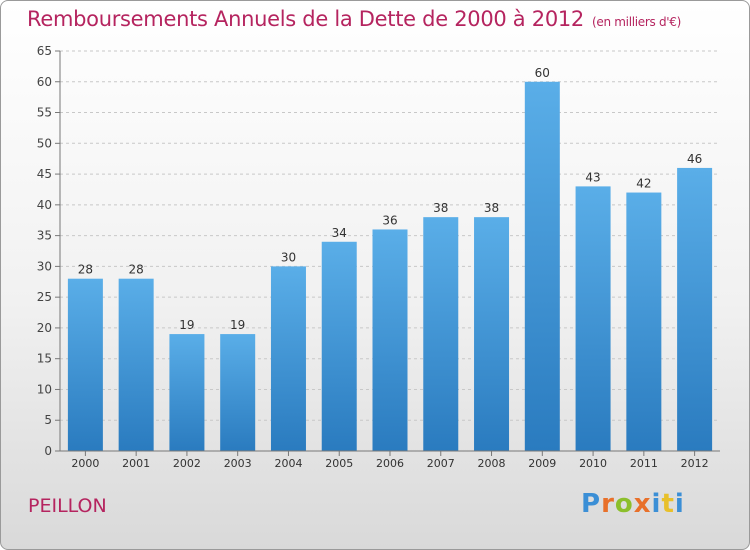 This screenshot has height=550, width=750. What do you see at coordinates (288, 463) in the screenshot?
I see `x-tick-label: 2004` at bounding box center [288, 463].